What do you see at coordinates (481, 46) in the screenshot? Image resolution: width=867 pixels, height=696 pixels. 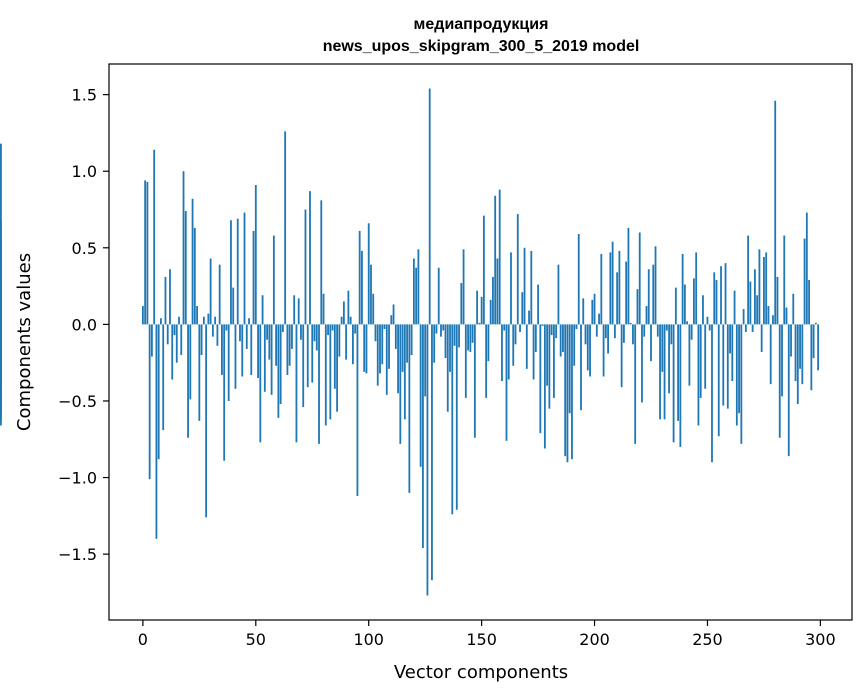 I see `chart-subtitle: news_upos_skipgram_300_5_2019 model` at bounding box center [481, 46].